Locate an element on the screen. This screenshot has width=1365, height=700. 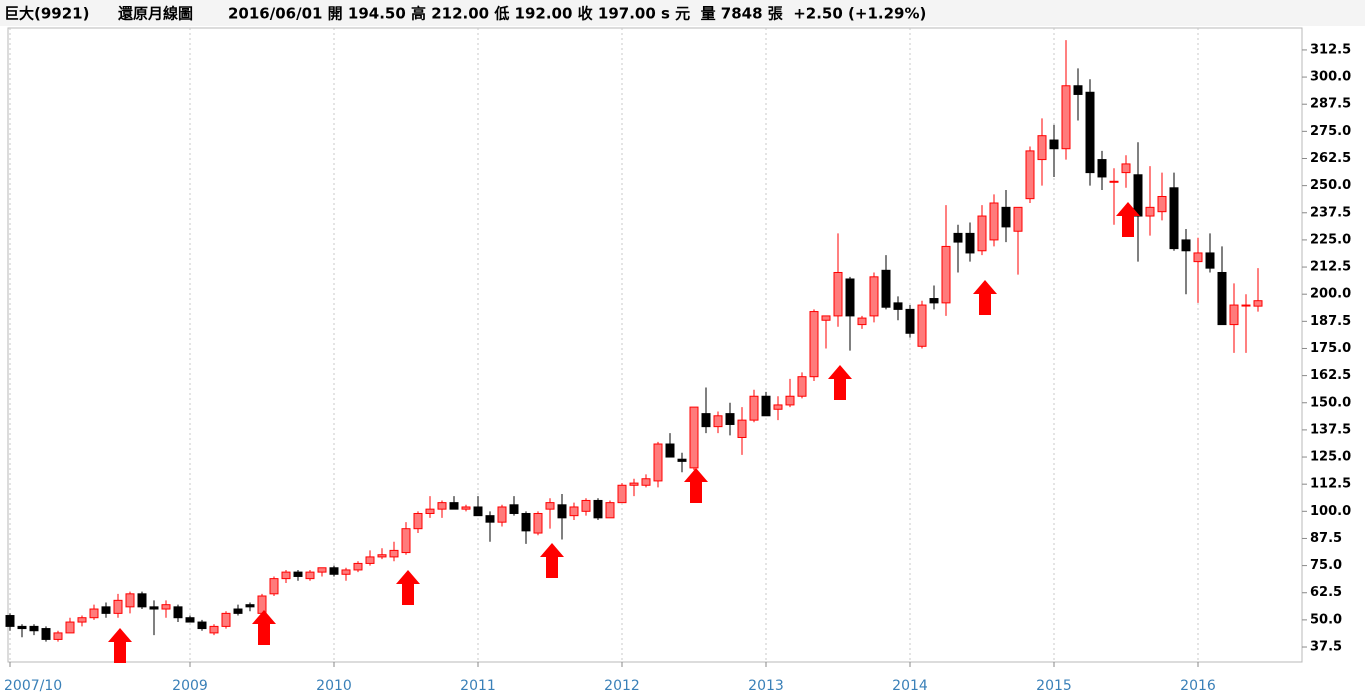
y-tick-label: 150.0 is located at coordinates (1330, 402).